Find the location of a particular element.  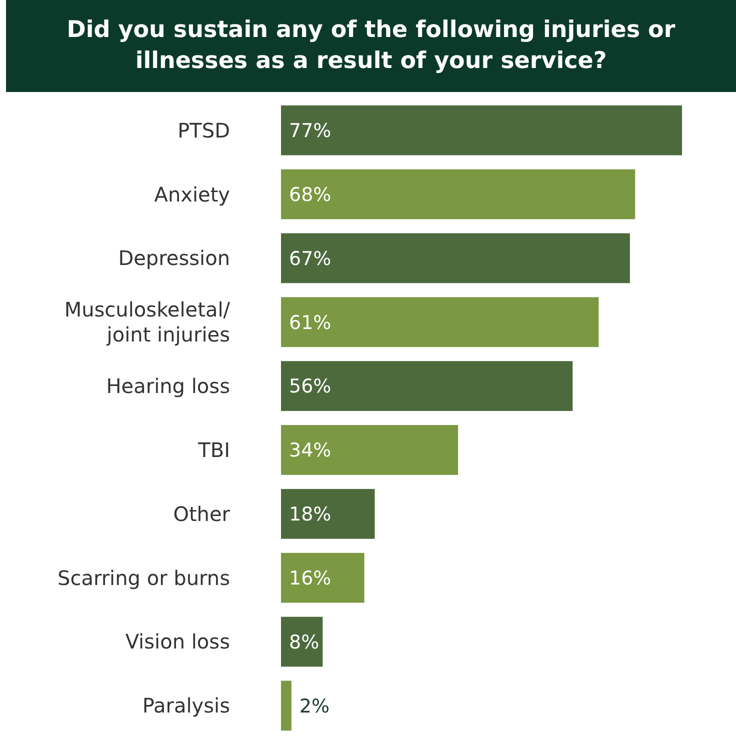

y-tick-label: Musculoskeletal/ joint injuries is located at coordinates (147, 322).